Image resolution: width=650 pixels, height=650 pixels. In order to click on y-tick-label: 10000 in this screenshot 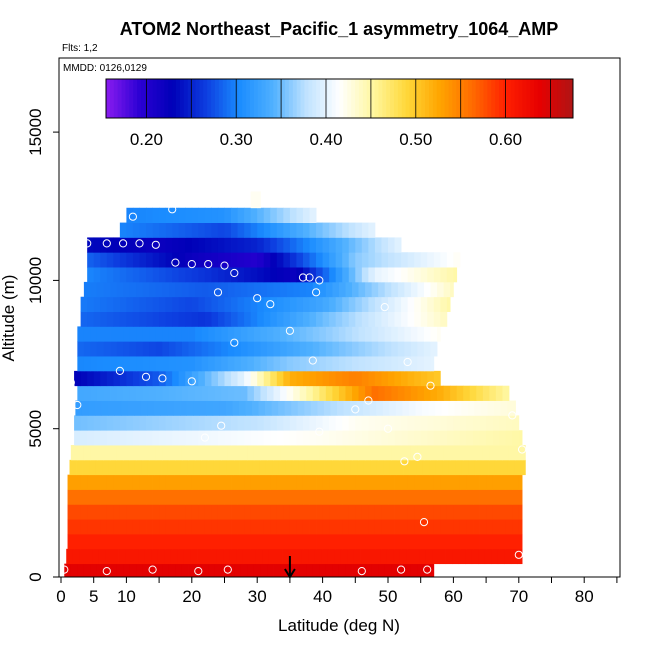, I will do `click(35, 280)`.